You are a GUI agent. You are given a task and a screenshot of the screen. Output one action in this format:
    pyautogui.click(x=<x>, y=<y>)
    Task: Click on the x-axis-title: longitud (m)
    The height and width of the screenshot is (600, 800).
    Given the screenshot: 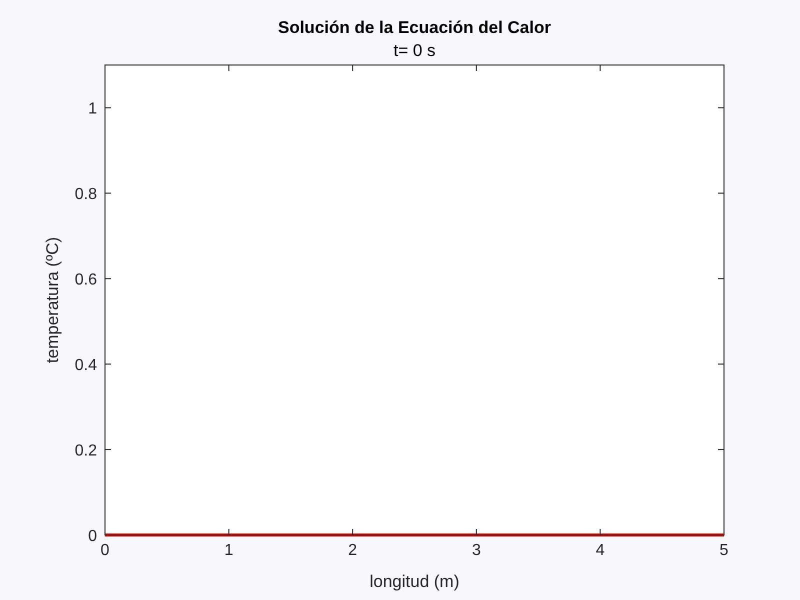 What is the action you would take?
    pyautogui.click(x=415, y=581)
    